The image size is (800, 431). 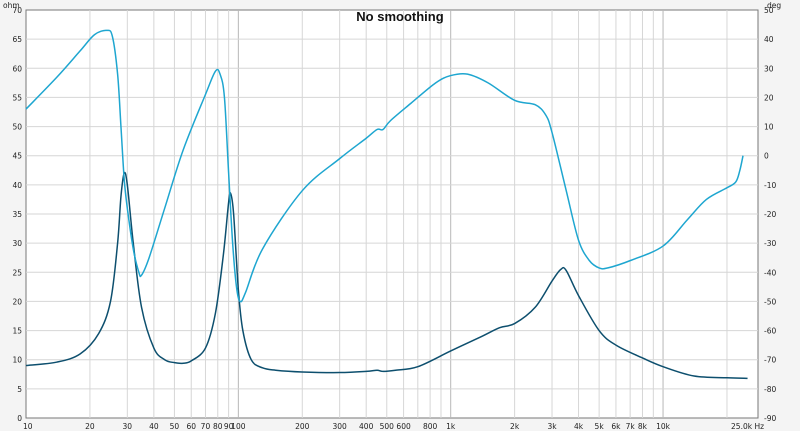 What do you see at coordinates (770, 389) in the screenshot?
I see `y-right-tick-label: -80` at bounding box center [770, 389].